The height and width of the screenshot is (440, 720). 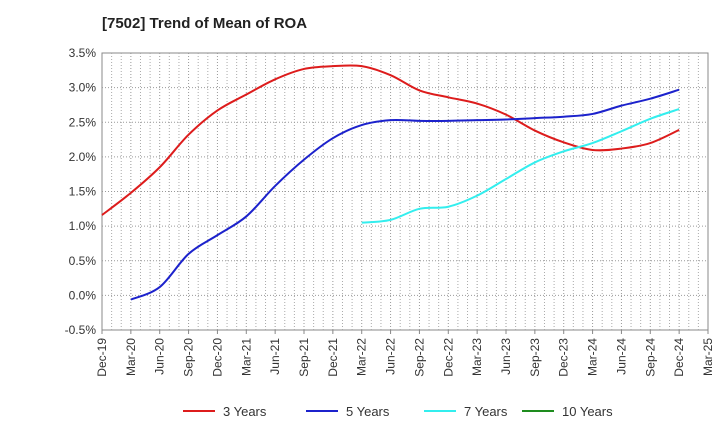 What do you see at coordinates (83, 295) in the screenshot?
I see `y-tick-label: 0.0%` at bounding box center [83, 295].